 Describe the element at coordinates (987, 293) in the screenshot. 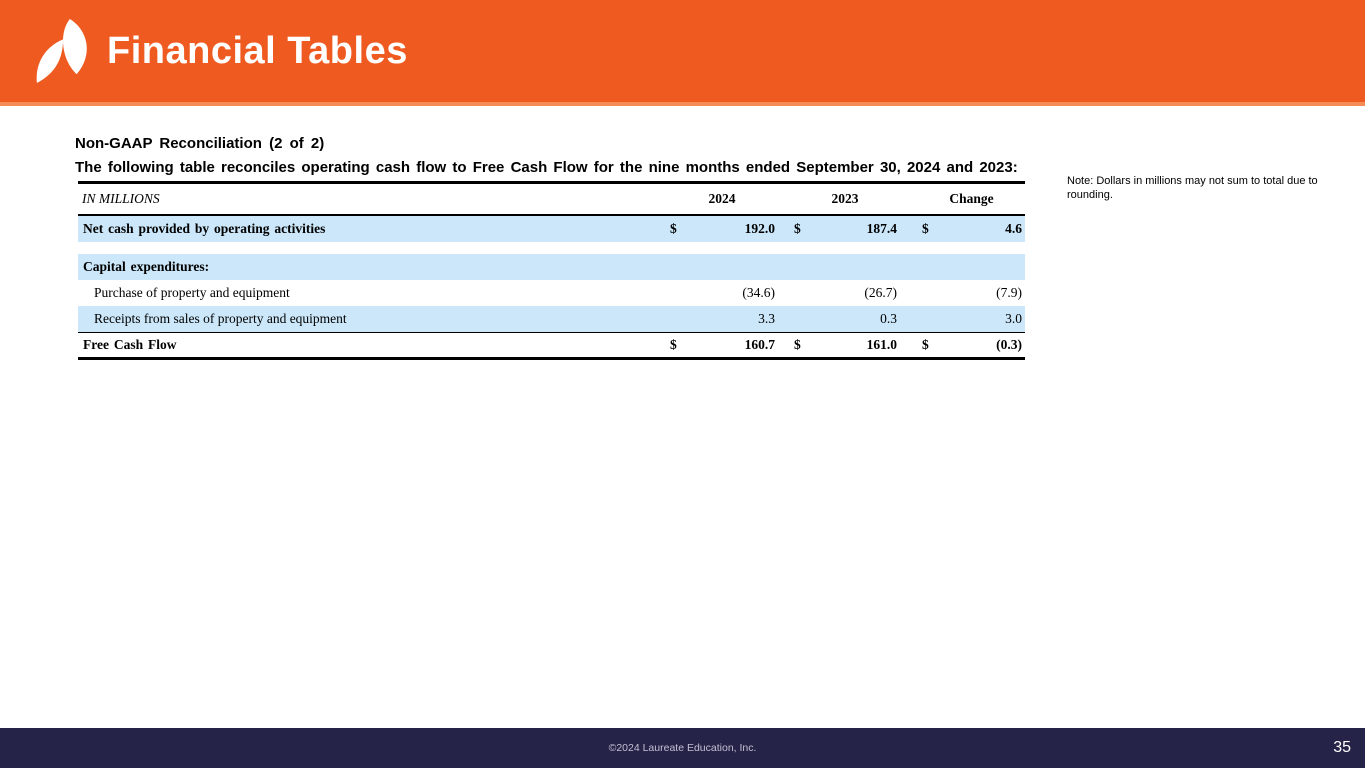

I see `value-cell: (7.9)` at that location.